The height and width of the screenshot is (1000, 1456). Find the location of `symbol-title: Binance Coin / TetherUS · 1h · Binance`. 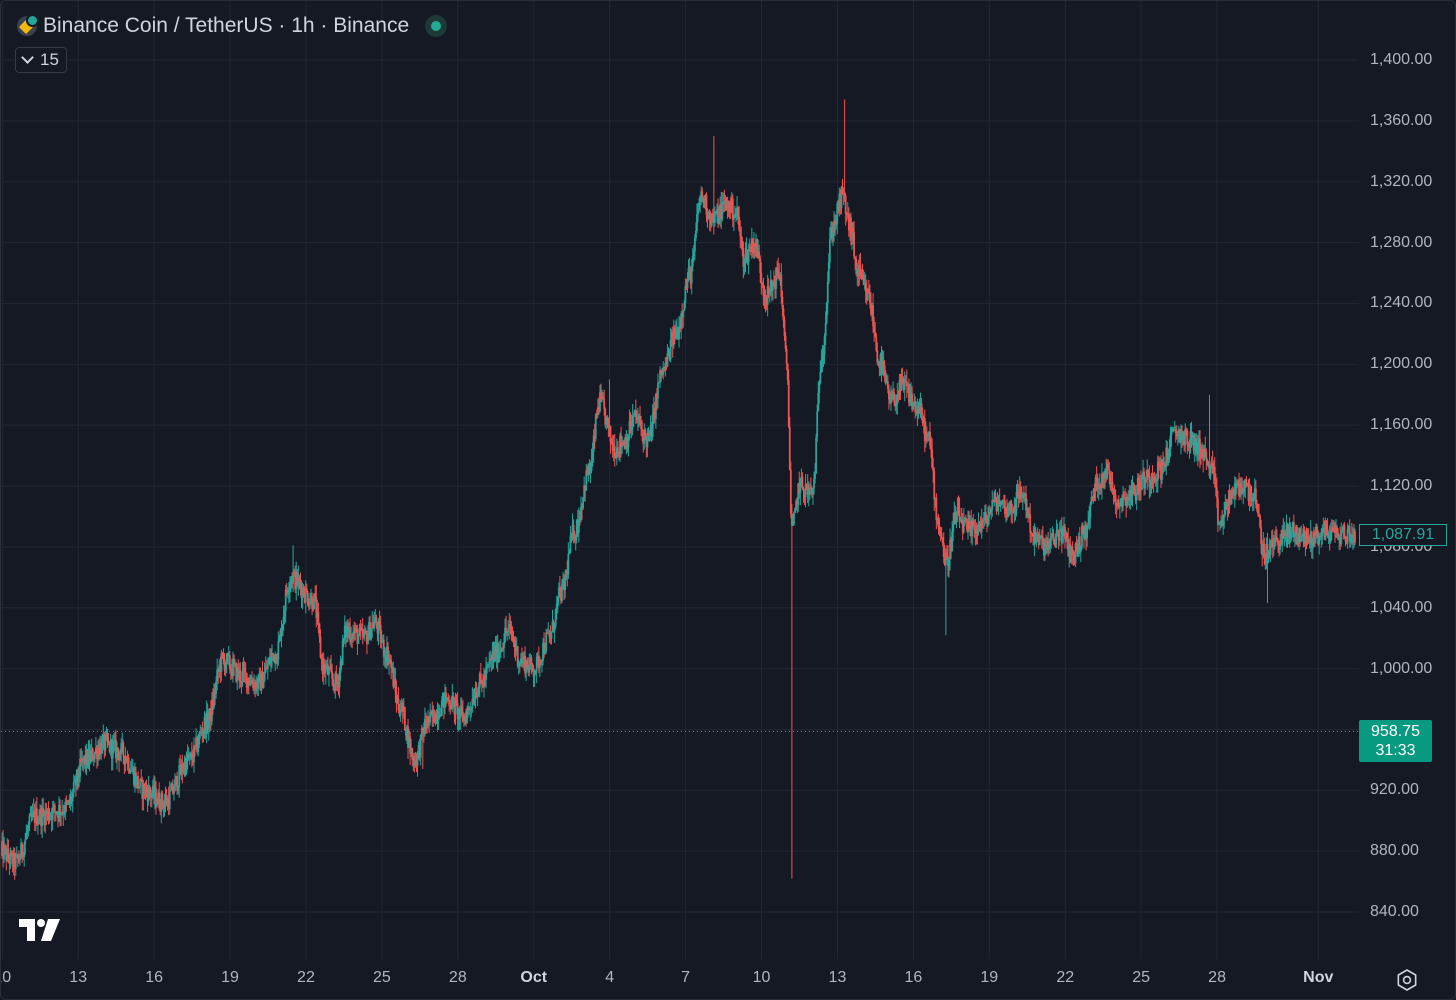

symbol-title: Binance Coin / TetherUS · 1h · Binance is located at coordinates (226, 25).